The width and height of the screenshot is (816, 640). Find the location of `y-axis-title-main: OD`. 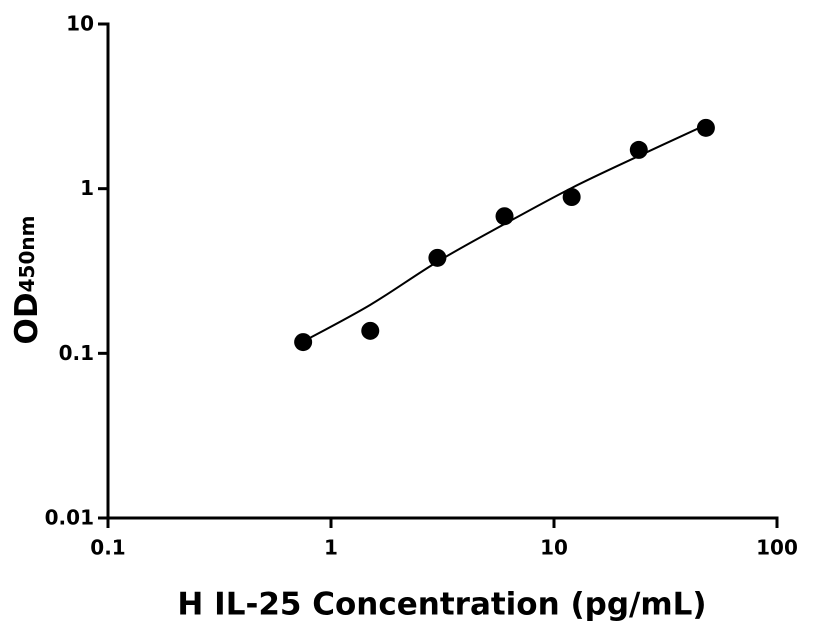

y-axis-title-main: OD is located at coordinates (27, 318).